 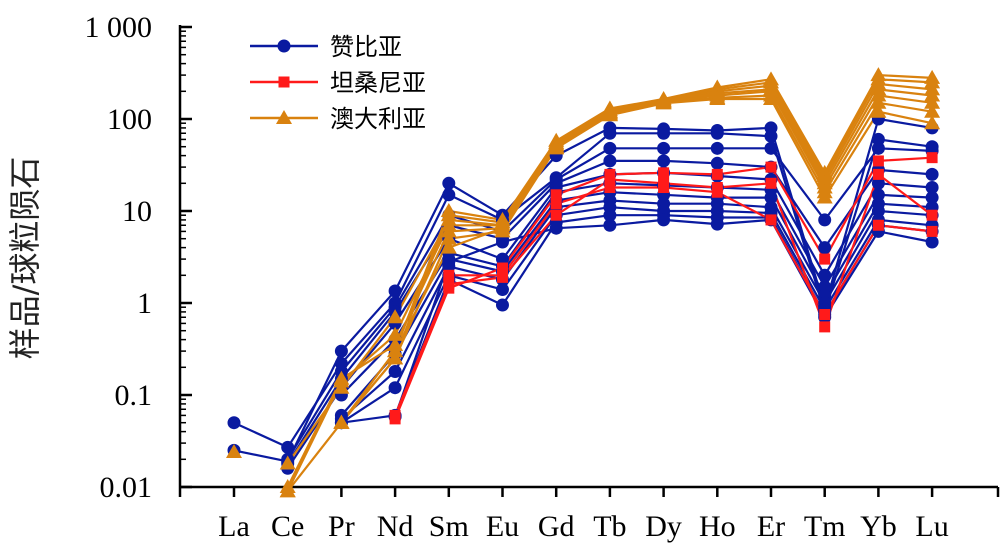 I want to click on x-tick-label: Lu, so click(x=931, y=526).